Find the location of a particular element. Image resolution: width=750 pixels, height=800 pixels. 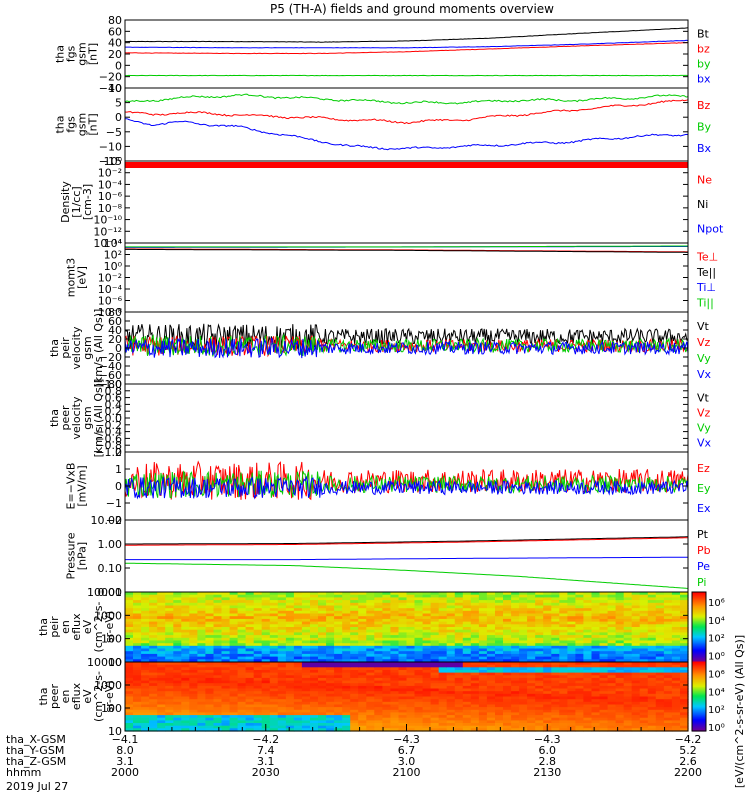

y-tick-label: −2 is located at coordinates (114, 520).